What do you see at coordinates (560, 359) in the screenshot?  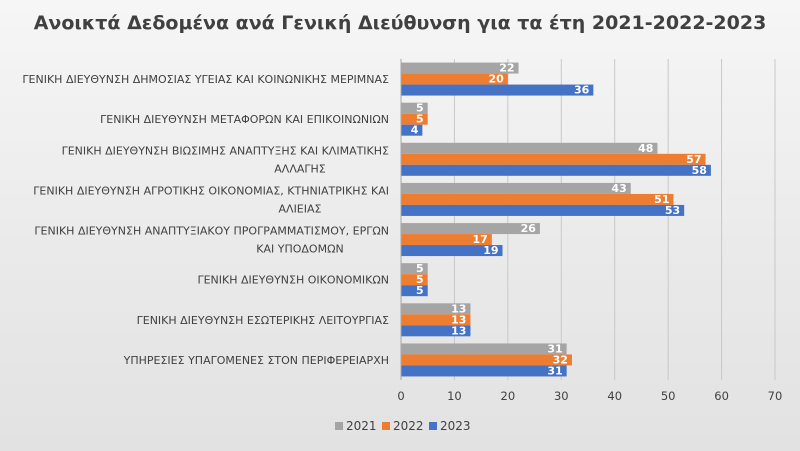 I see `data-label: 32` at bounding box center [560, 359].